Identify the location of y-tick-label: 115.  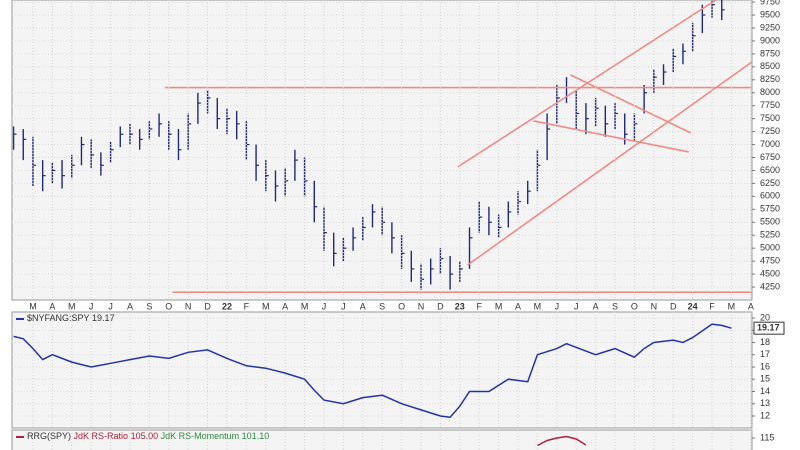
(767, 437).